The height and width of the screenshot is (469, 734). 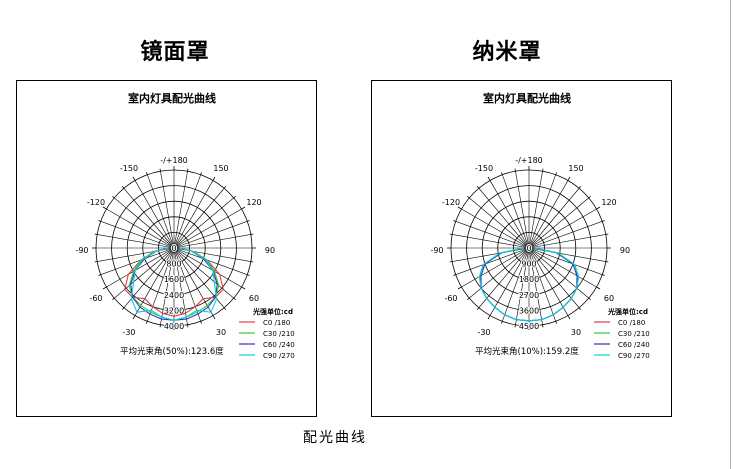 I want to click on legend: 光强单位:cd C0 /180 C30 /210 C60 /240 C90 /270, so click(x=622, y=333).